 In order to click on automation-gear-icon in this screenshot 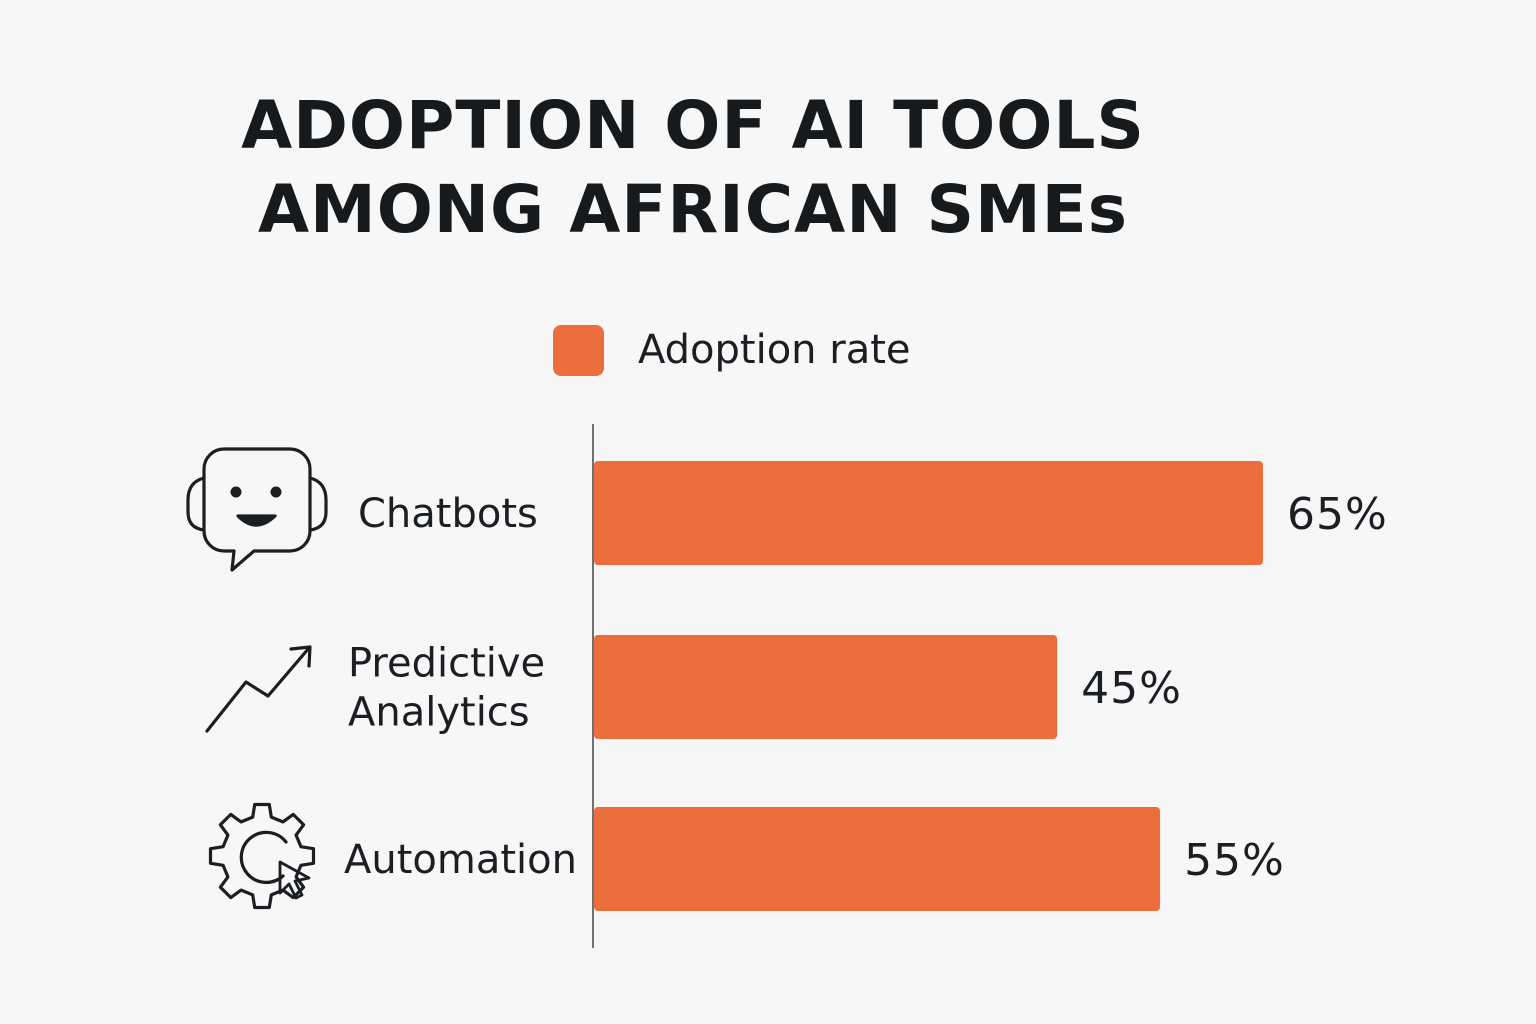, I will do `click(262, 856)`.